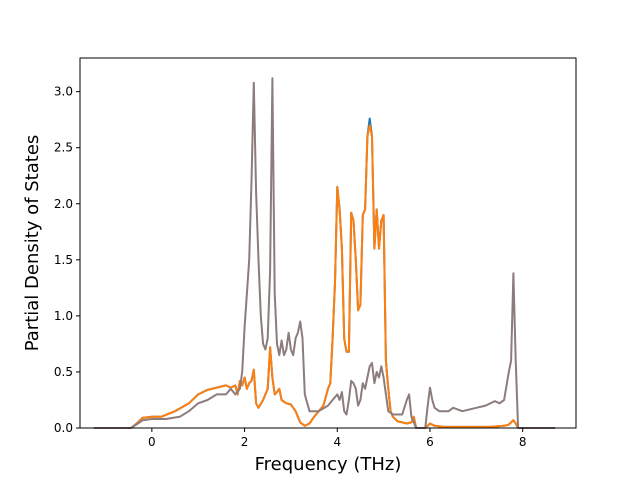 This screenshot has width=640, height=484. What do you see at coordinates (63, 148) in the screenshot?
I see `y-tick-label: 2.5` at bounding box center [63, 148].